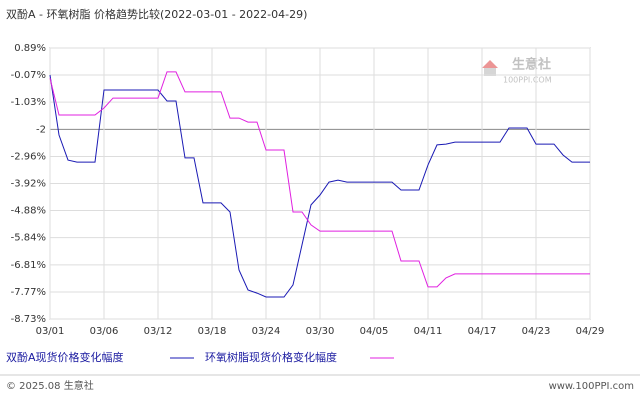 The image size is (640, 400). What do you see at coordinates (212, 331) in the screenshot?
I see `x-tick-label: 03/18` at bounding box center [212, 331].